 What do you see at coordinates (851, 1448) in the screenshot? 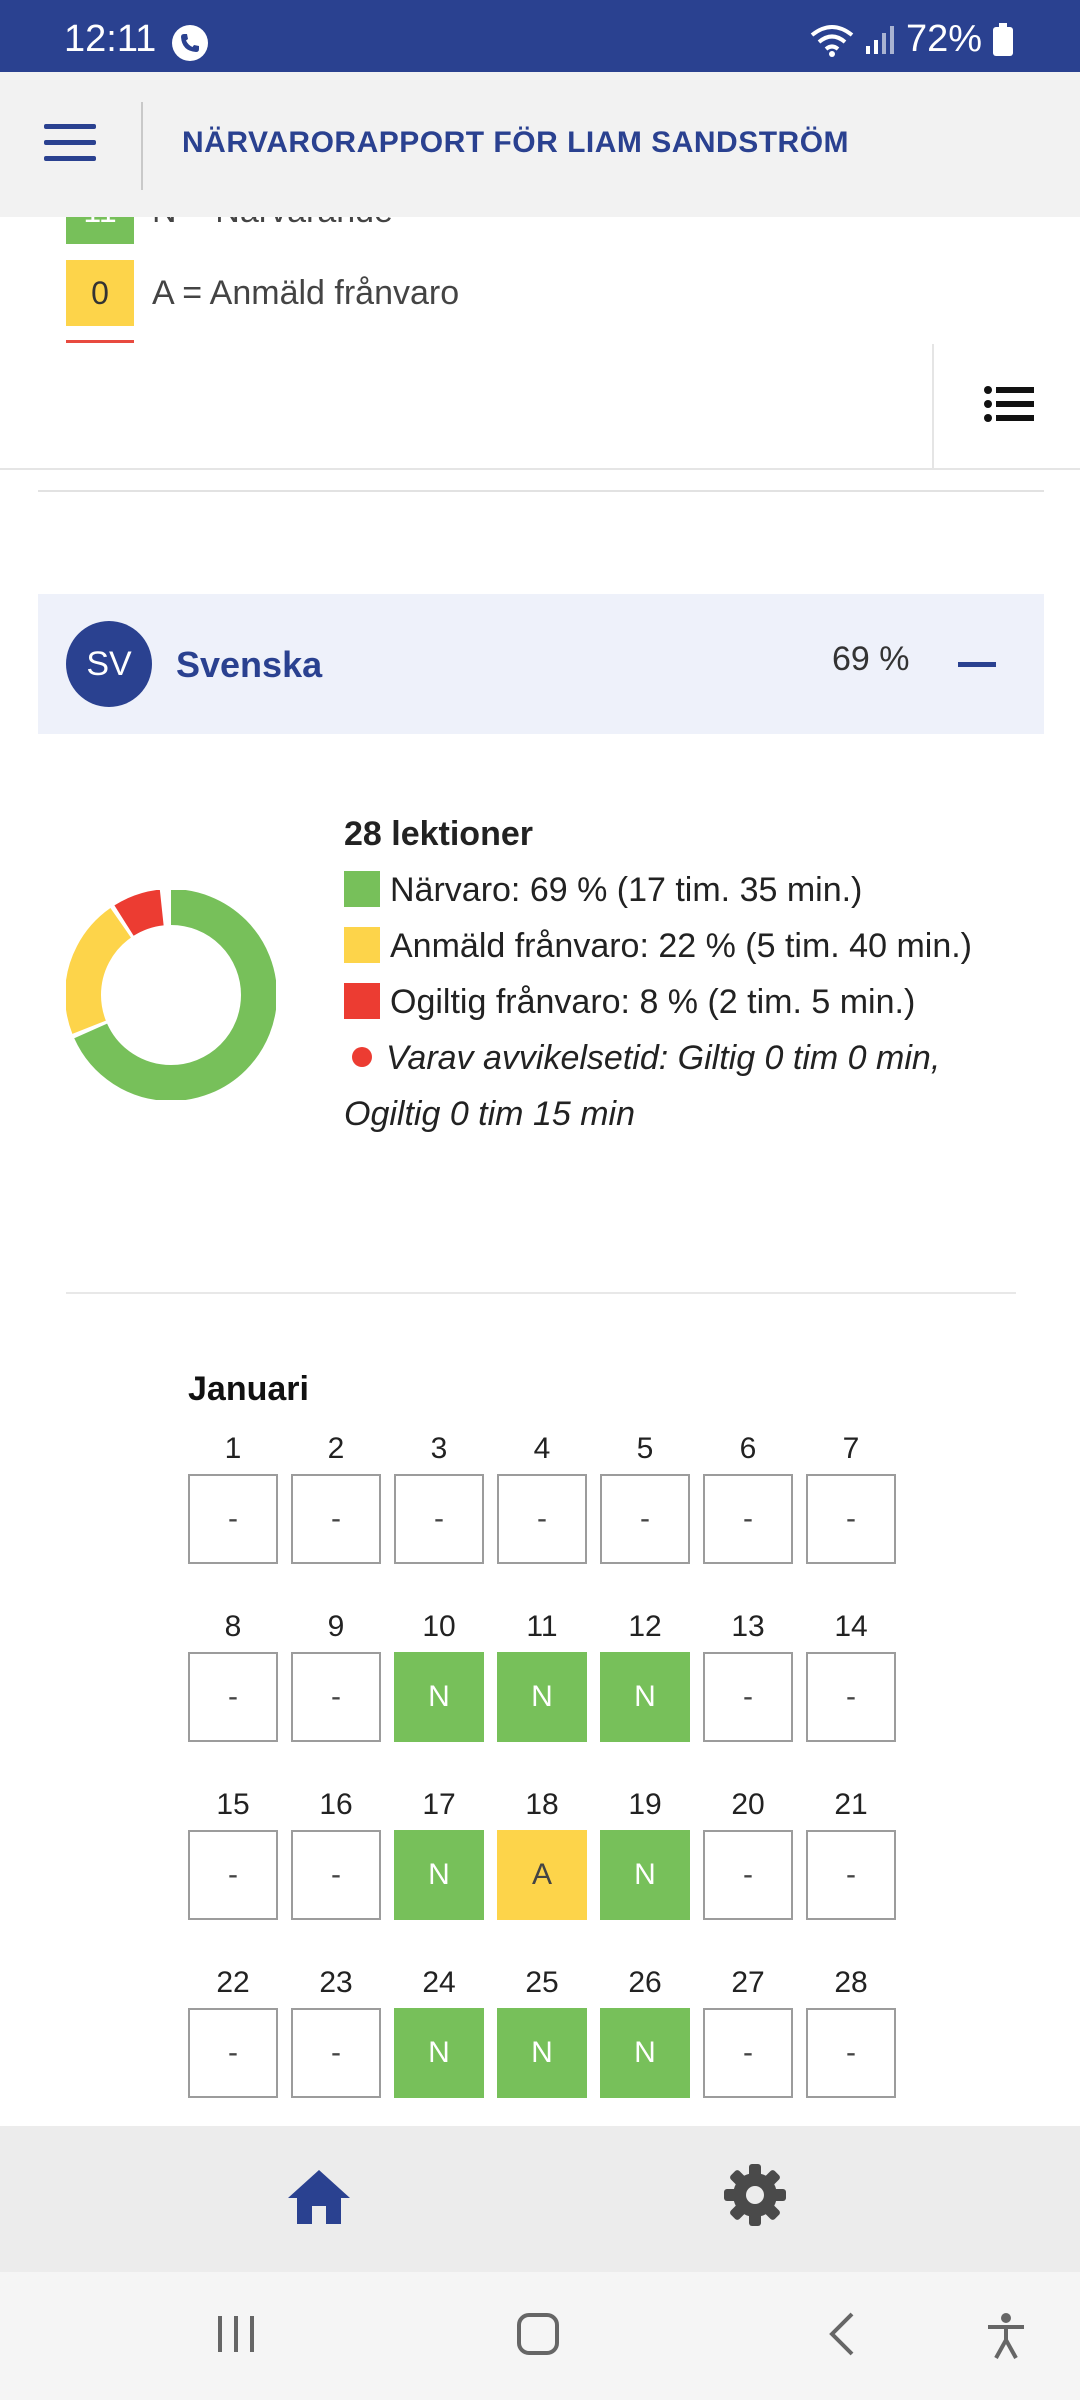
I see `day-number: 7` at bounding box center [851, 1448].